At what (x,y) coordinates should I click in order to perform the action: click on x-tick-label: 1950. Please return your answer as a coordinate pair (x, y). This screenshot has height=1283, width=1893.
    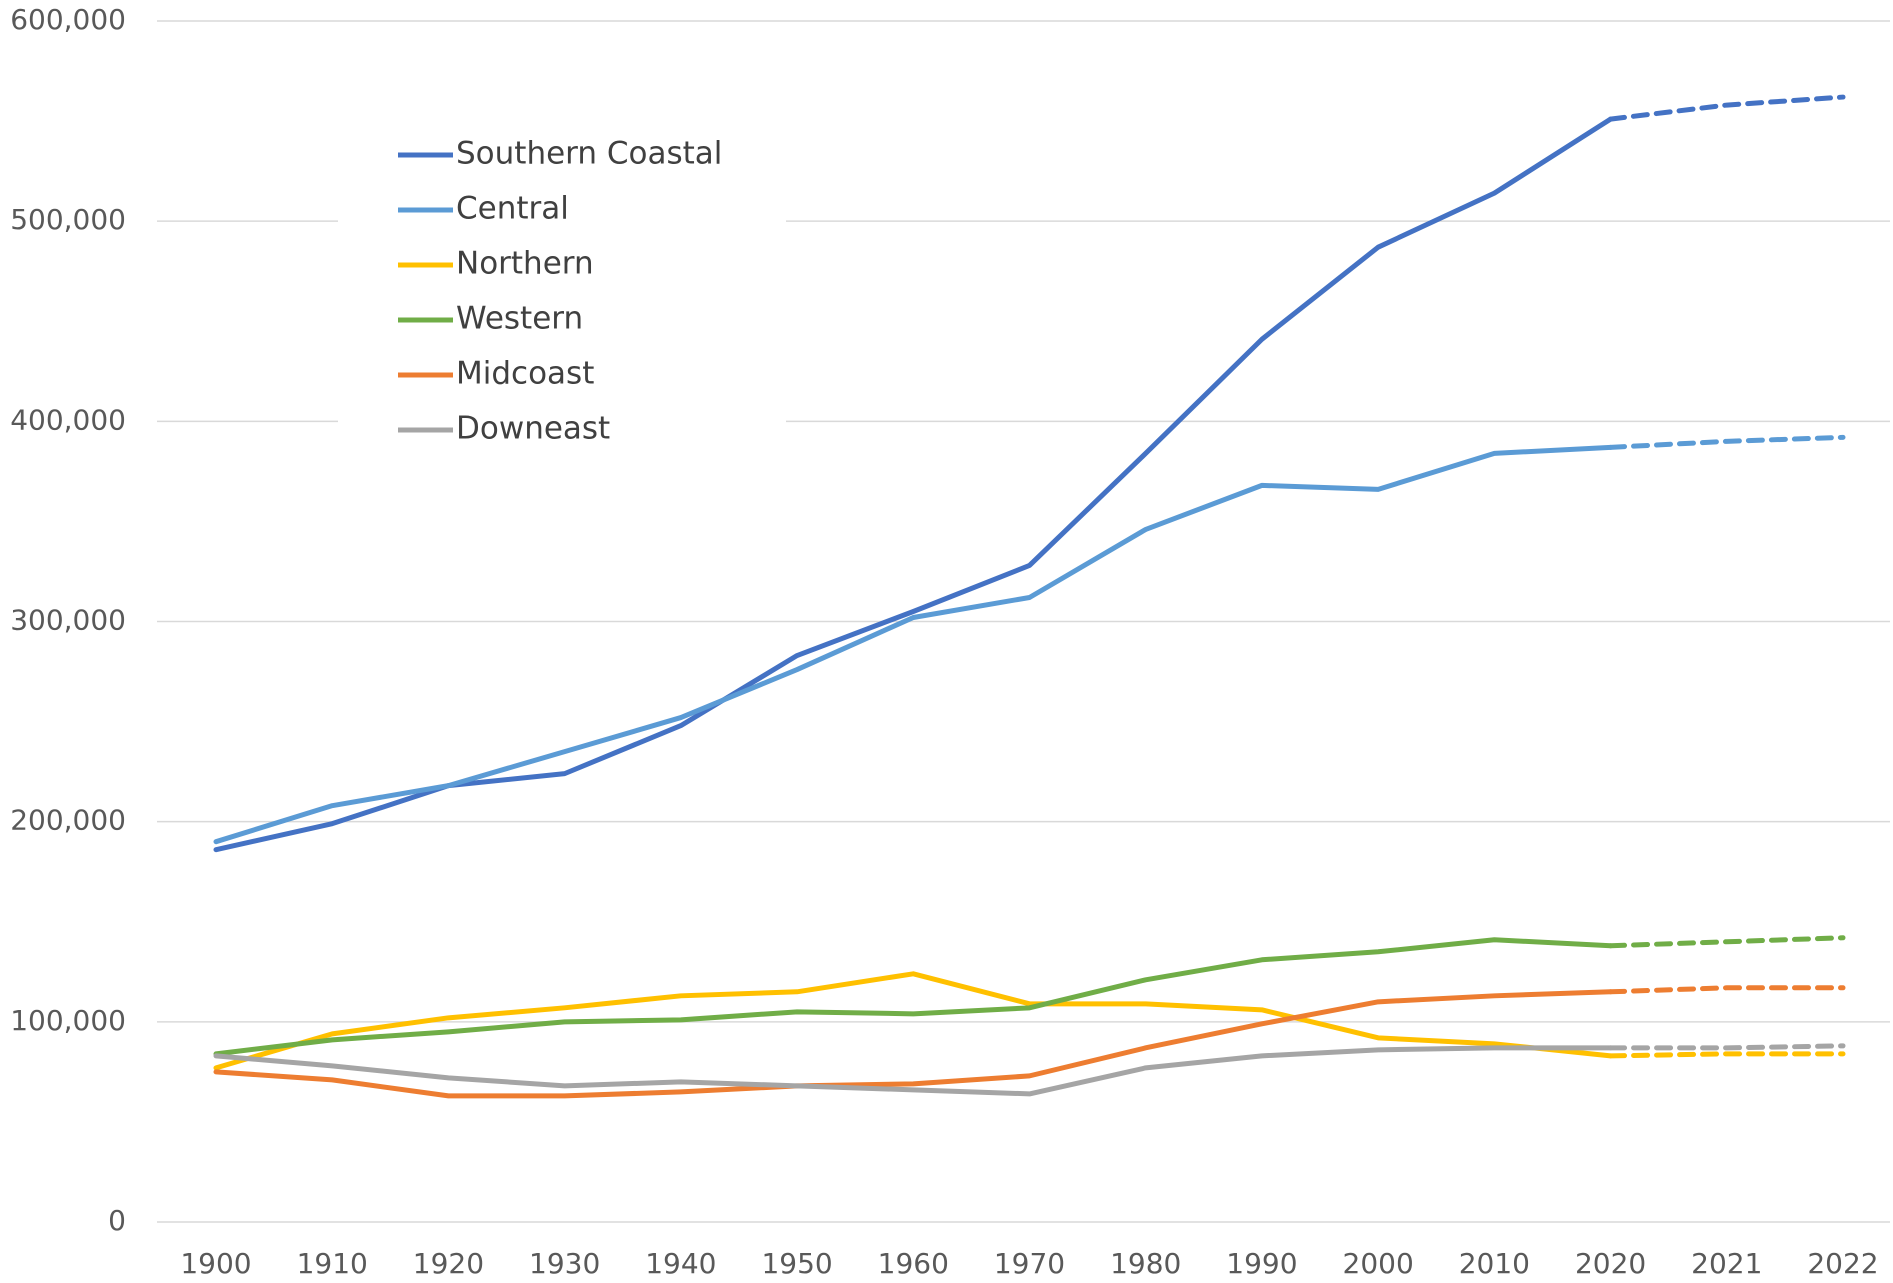
    Looking at the image, I should click on (796, 1263).